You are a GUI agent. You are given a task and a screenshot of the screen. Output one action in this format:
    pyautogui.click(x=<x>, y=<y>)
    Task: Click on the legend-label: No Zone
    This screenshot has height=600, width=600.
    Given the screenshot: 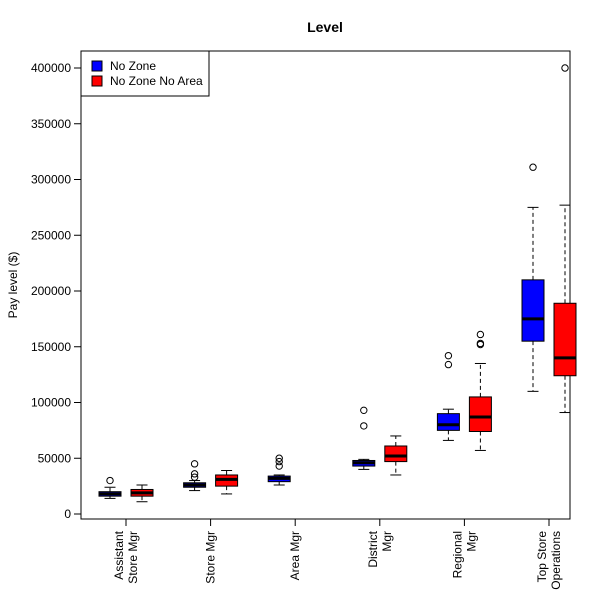 What is the action you would take?
    pyautogui.click(x=133, y=66)
    